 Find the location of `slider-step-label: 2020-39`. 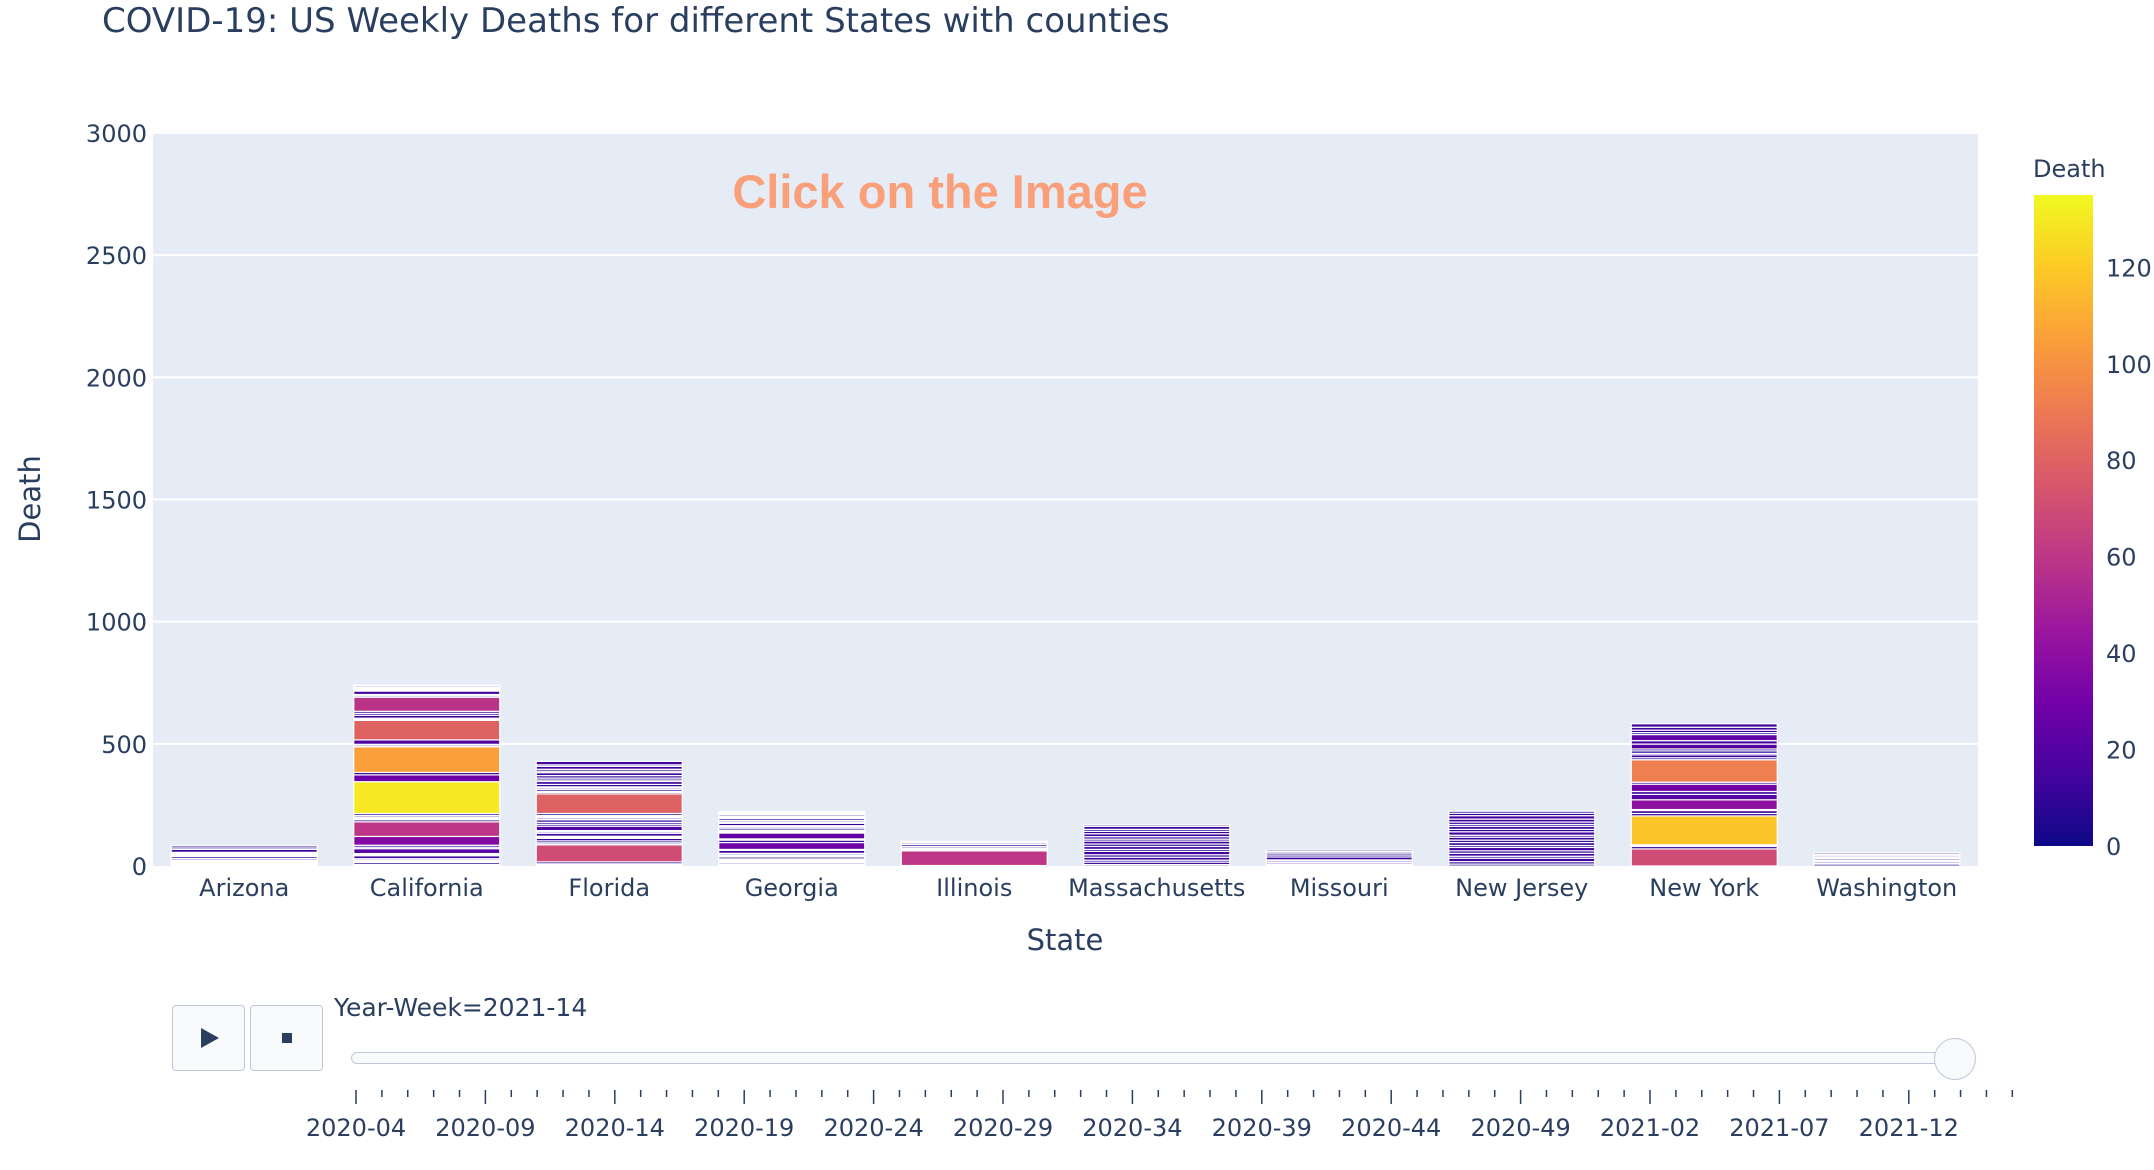

slider-step-label: 2020-39 is located at coordinates (1262, 1128).